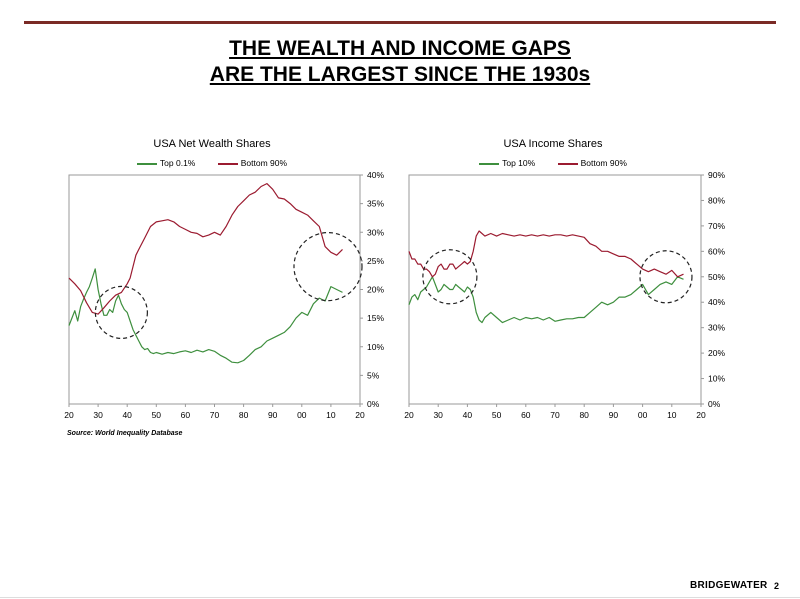 The height and width of the screenshot is (599, 800). What do you see at coordinates (777, 586) in the screenshot?
I see `page-number: 2` at bounding box center [777, 586].